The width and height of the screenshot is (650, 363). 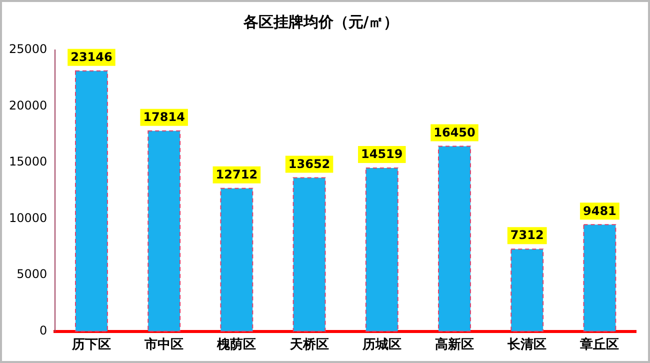 I want to click on x-tick-label: 章丘区, so click(x=599, y=344).